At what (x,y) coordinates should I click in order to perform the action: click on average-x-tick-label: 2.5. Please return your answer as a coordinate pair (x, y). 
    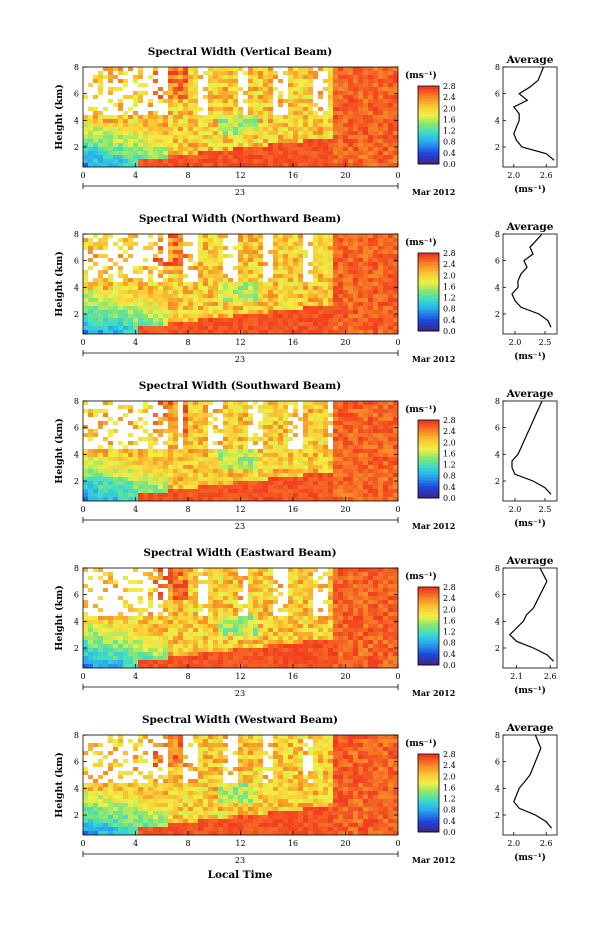
    Looking at the image, I should click on (545, 509).